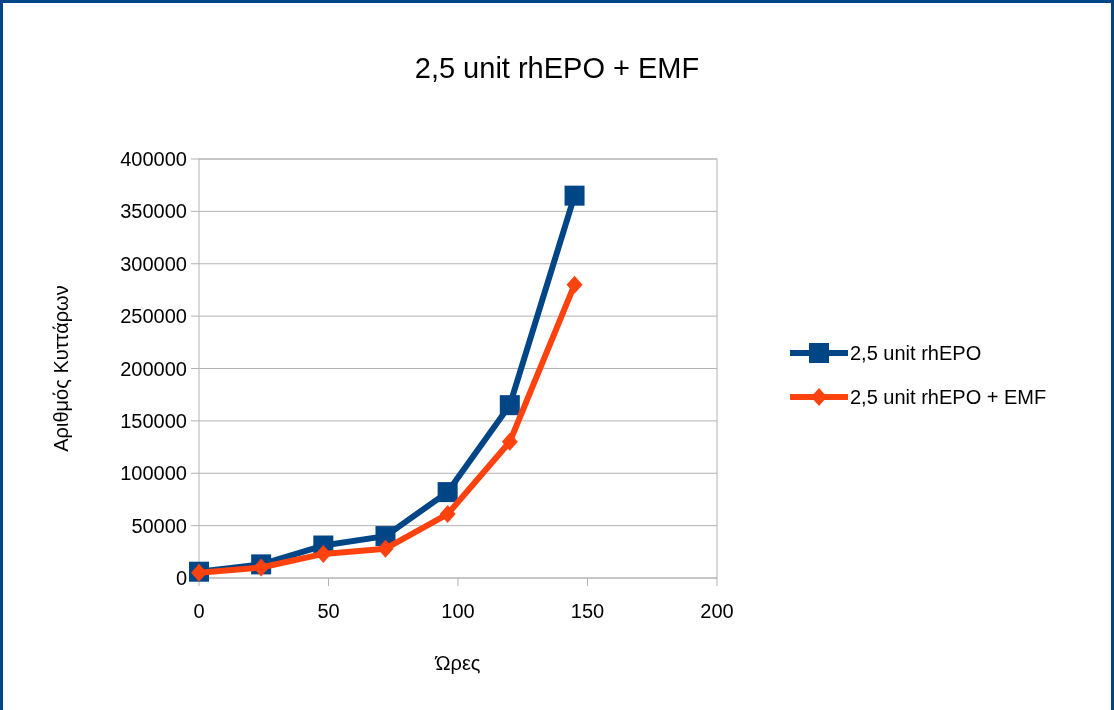 This screenshot has width=1114, height=710. I want to click on x-tick-label: 50, so click(328, 611).